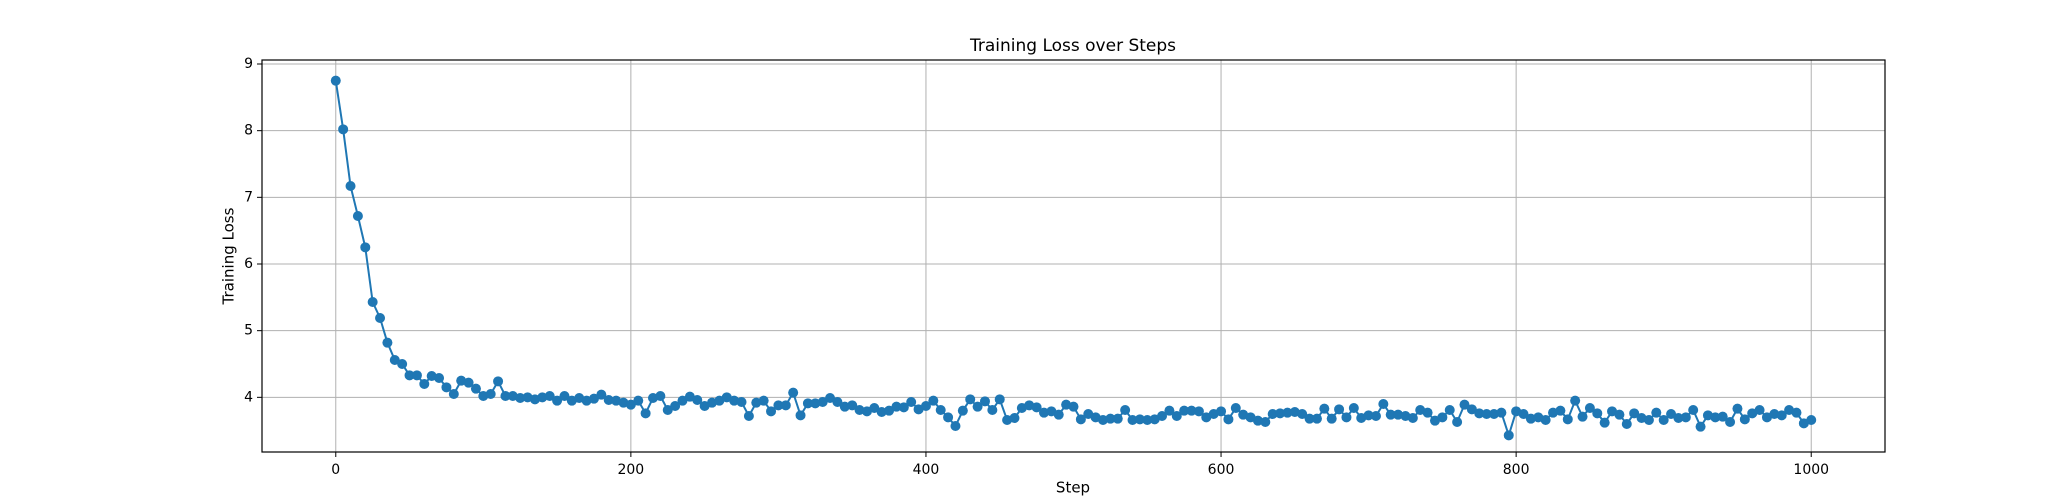  Describe the element at coordinates (248, 131) in the screenshot. I see `y-tick-label: 8` at that location.